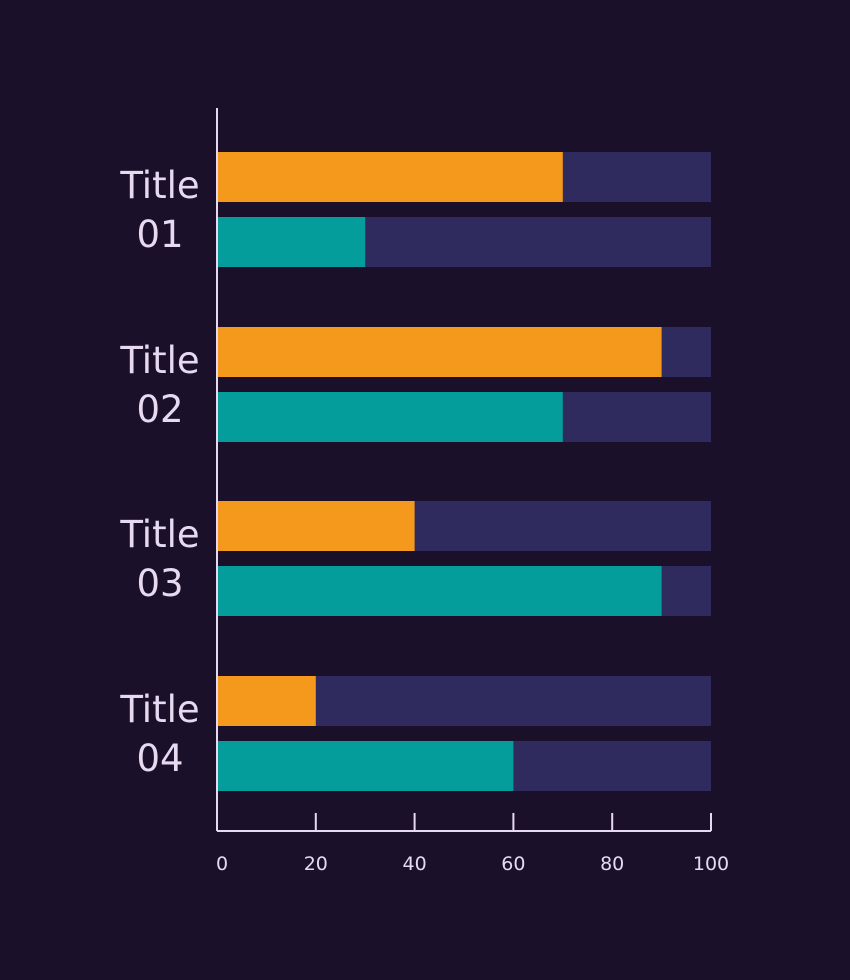  Describe the element at coordinates (160, 409) in the screenshot. I see `category-label-number: 02` at that location.